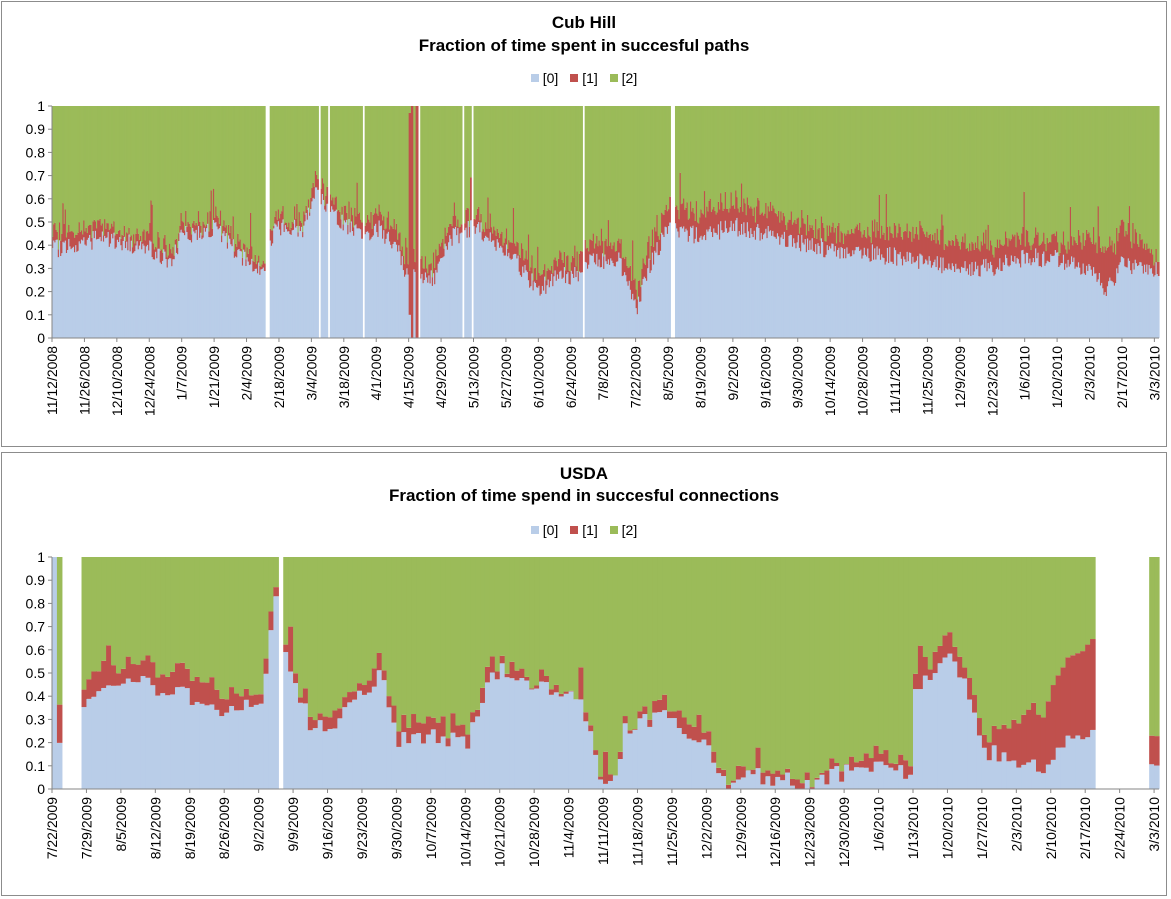  What do you see at coordinates (36, 743) in the screenshot?
I see `y-tick-label: 0.2` at bounding box center [36, 743].